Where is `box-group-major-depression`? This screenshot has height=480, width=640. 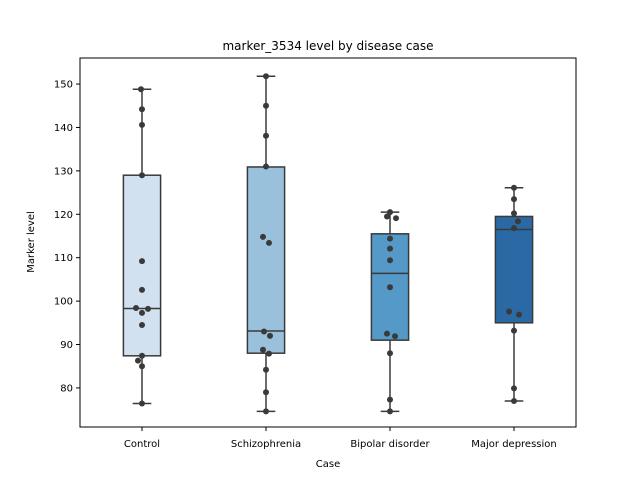
box-group-major-depression is located at coordinates (514, 294).